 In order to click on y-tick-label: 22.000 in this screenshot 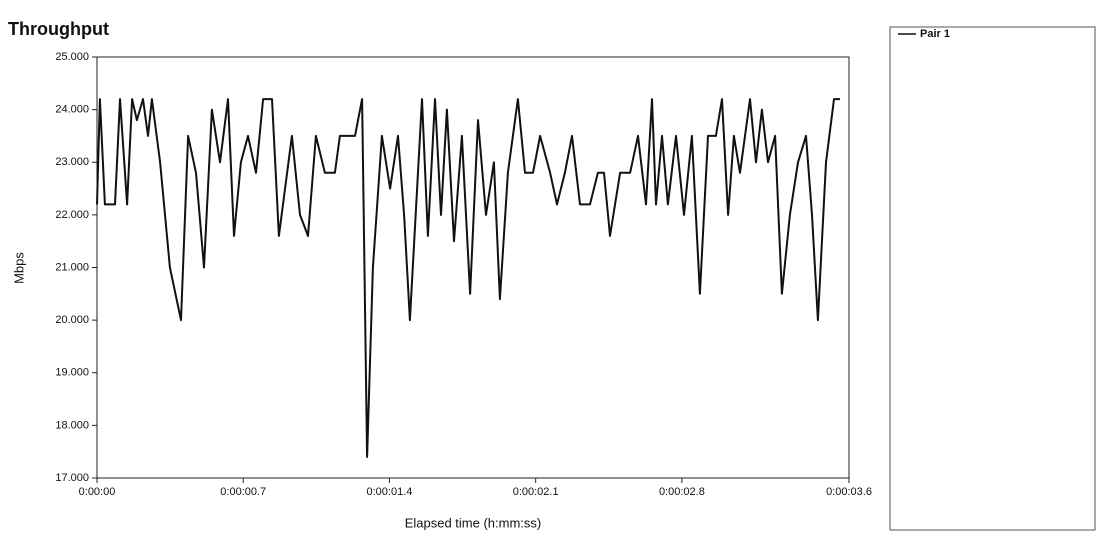, I will do `click(72, 215)`.